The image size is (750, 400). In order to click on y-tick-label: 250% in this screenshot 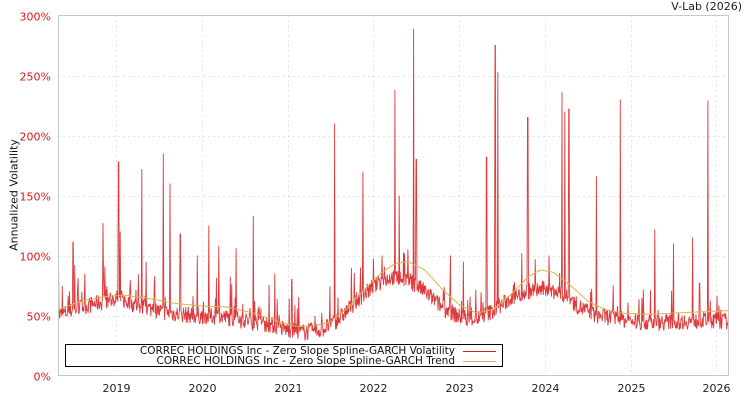, I will do `click(35, 77)`.